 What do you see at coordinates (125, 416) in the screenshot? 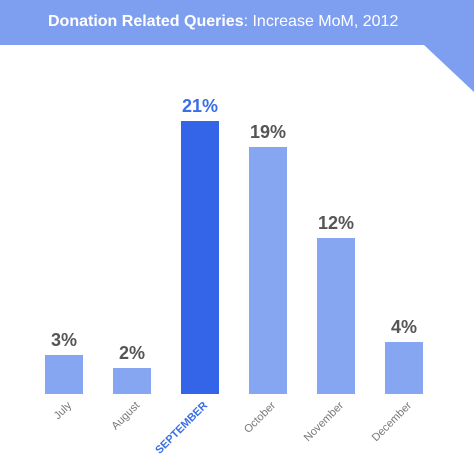
I see `category-label-august: August` at bounding box center [125, 416].